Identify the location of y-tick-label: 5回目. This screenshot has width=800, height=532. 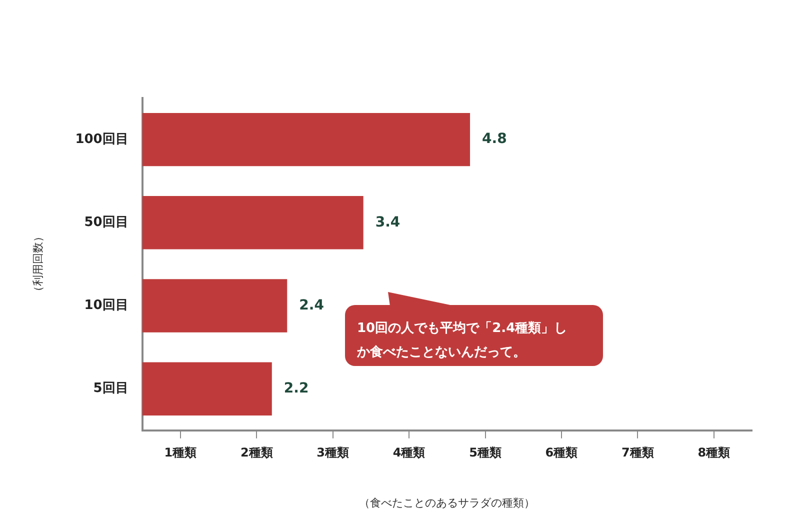
(110, 388).